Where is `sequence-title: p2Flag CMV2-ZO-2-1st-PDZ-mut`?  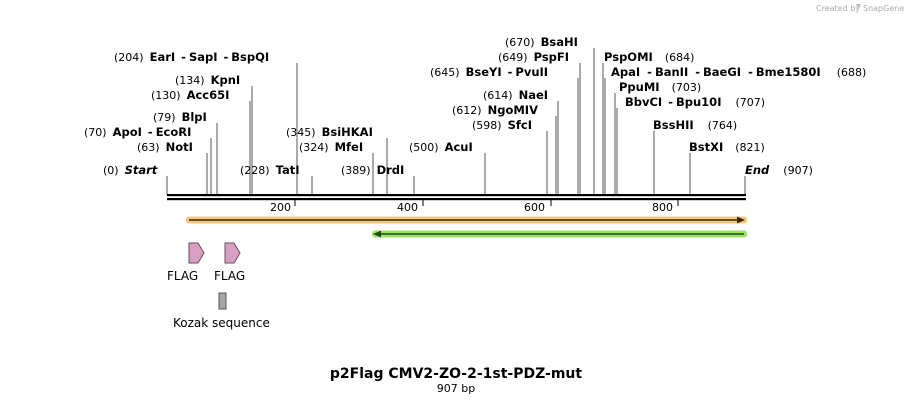 sequence-title: p2Flag CMV2-ZO-2-1st-PDZ-mut is located at coordinates (456, 374).